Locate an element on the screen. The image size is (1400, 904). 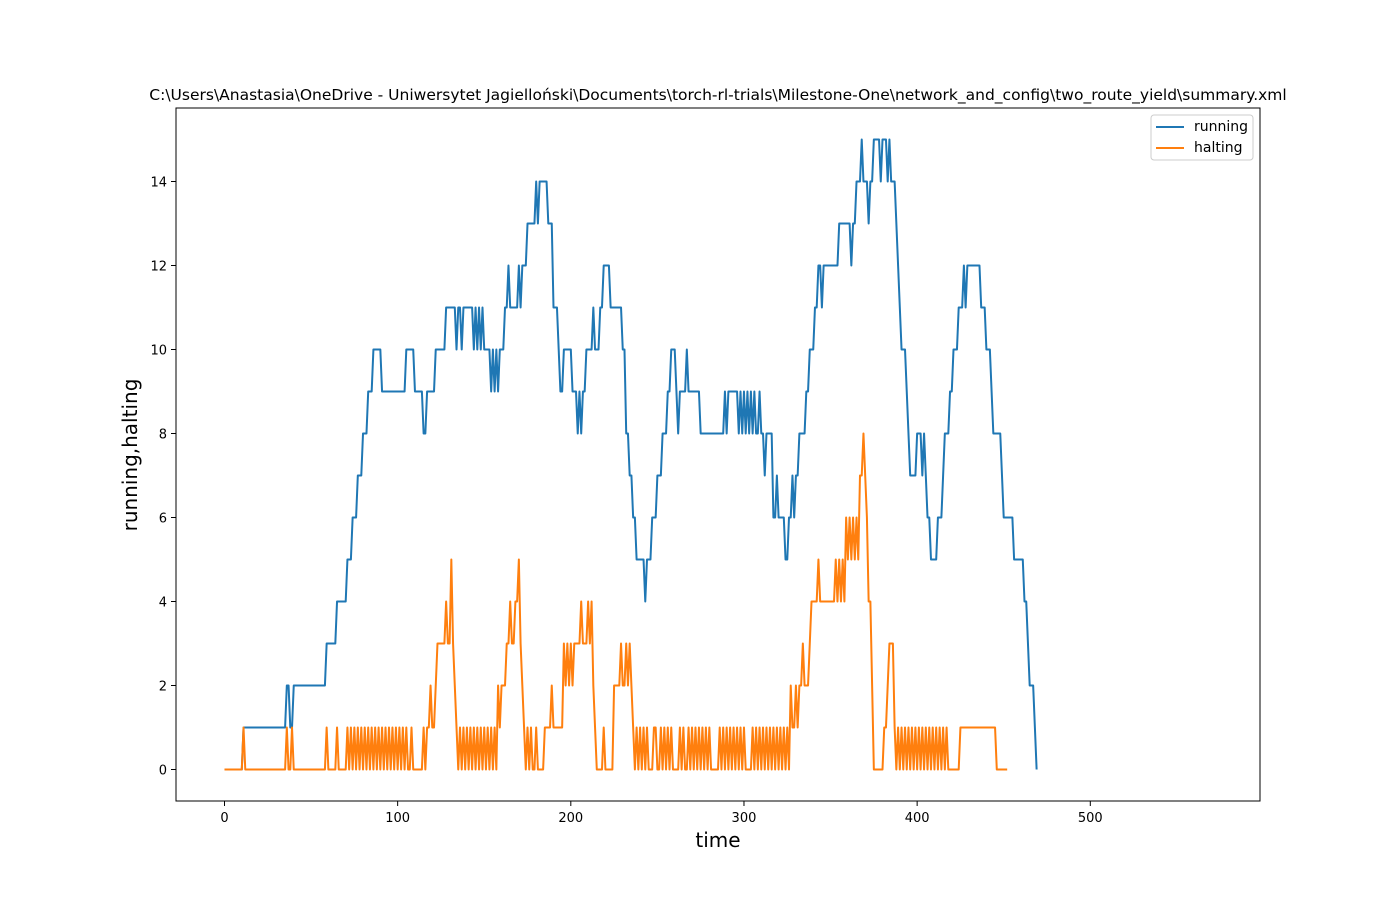
x-tick-label: 500 is located at coordinates (1090, 818).